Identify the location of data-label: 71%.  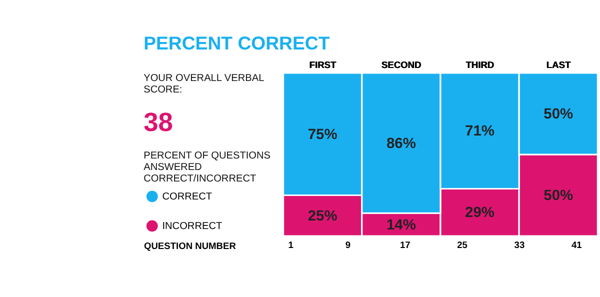
(480, 132).